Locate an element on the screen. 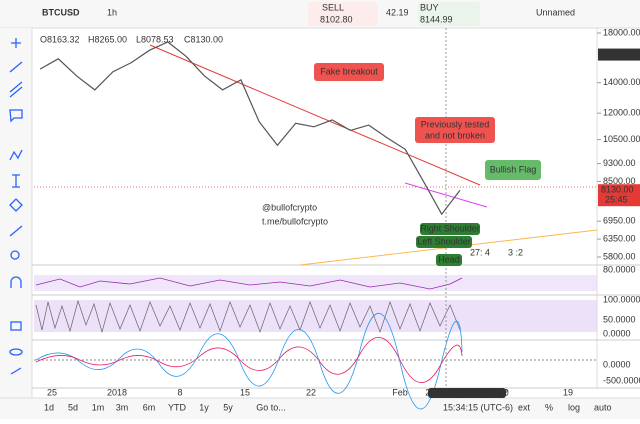  high-marker-box is located at coordinates (619, 54).